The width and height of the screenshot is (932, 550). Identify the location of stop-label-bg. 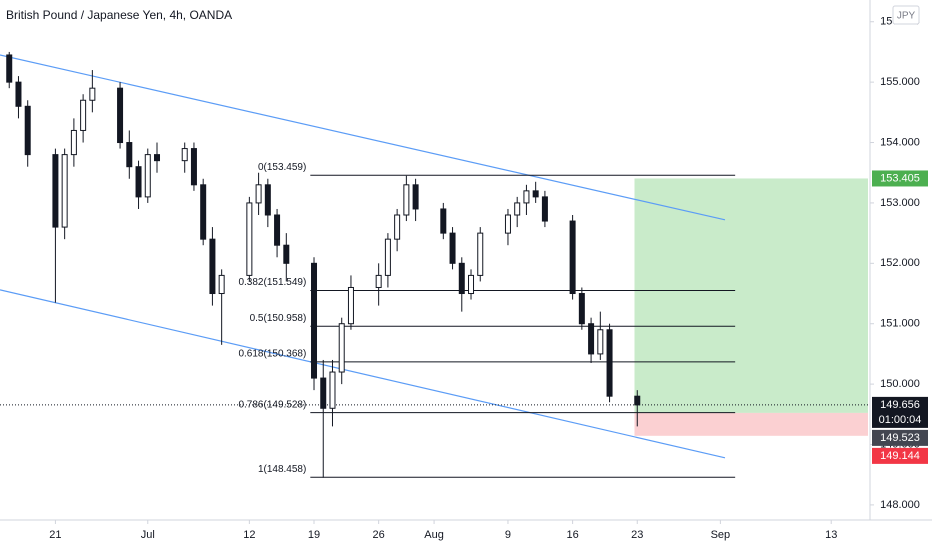
(900, 455).